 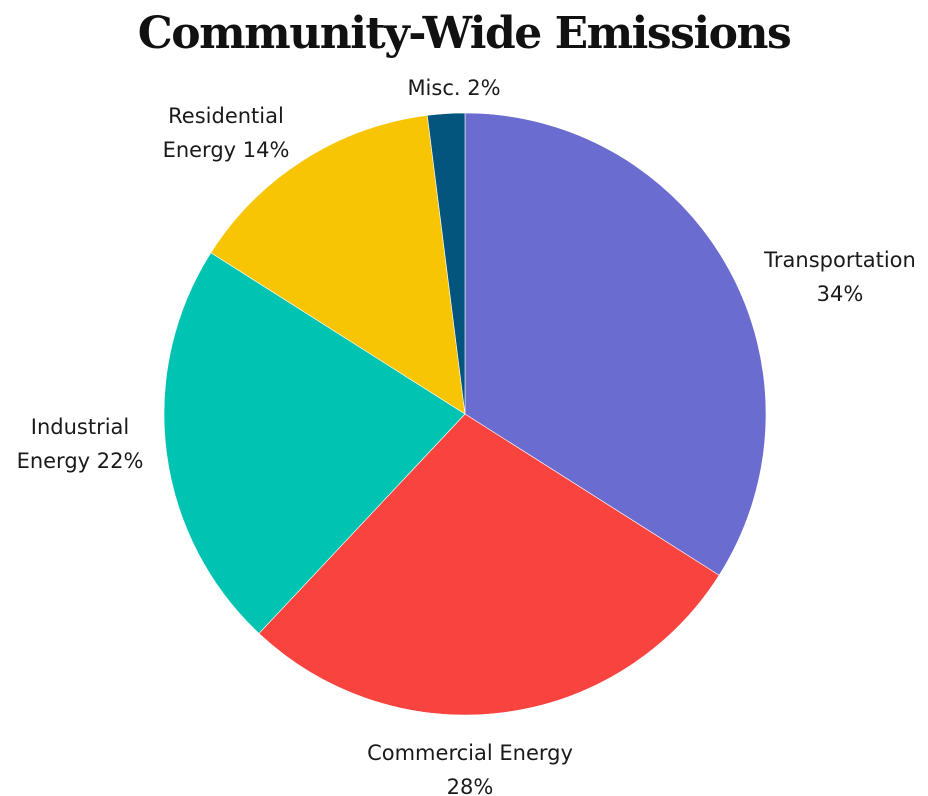 I want to click on slice-label-misc: Misc. 2%, so click(x=453, y=88).